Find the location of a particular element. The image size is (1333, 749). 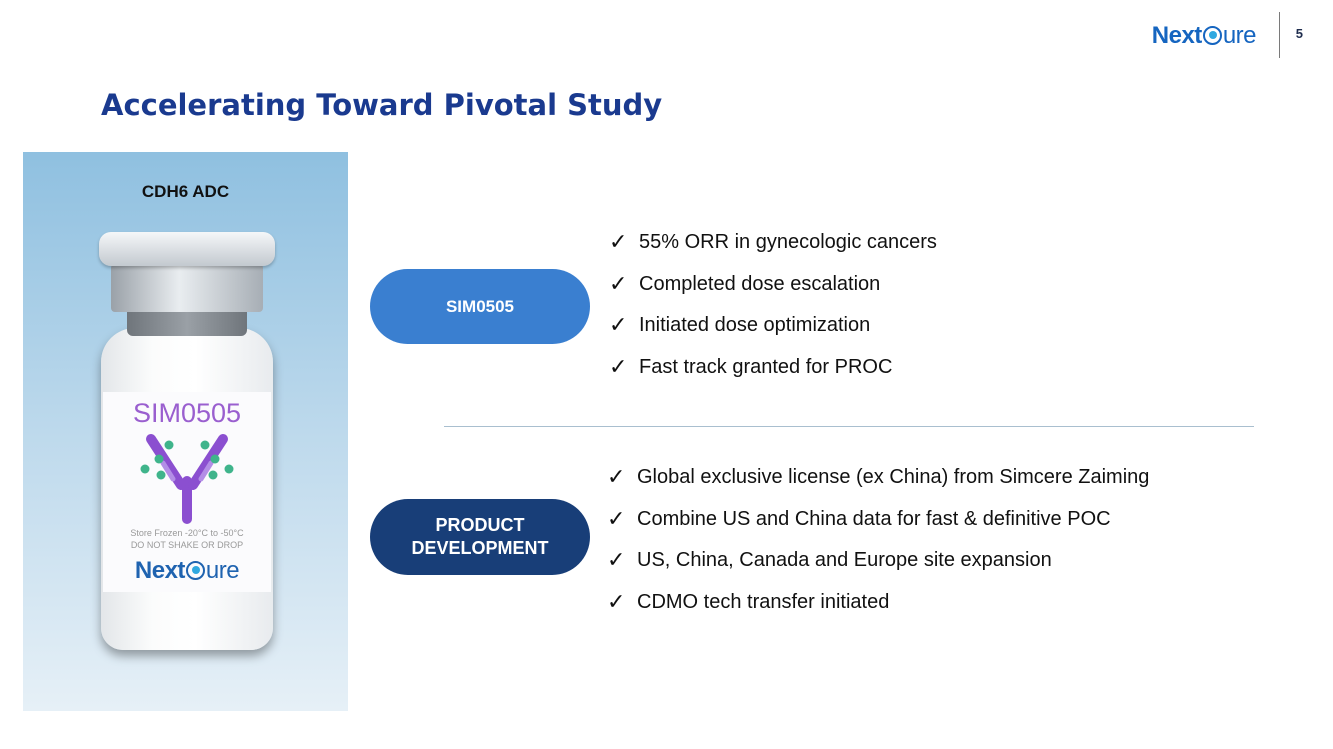

antibody-icon is located at coordinates (187, 479).